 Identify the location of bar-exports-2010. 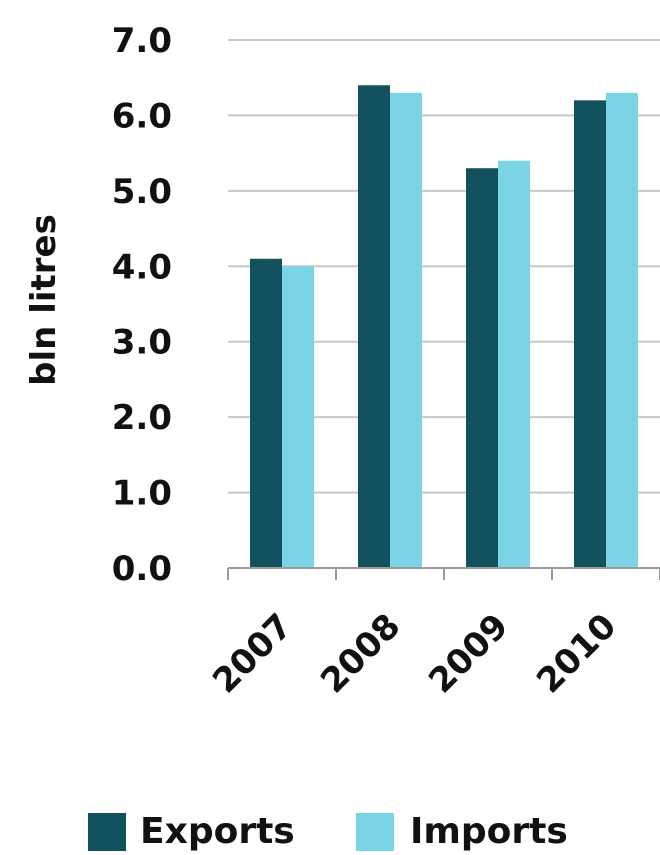
(590, 334).